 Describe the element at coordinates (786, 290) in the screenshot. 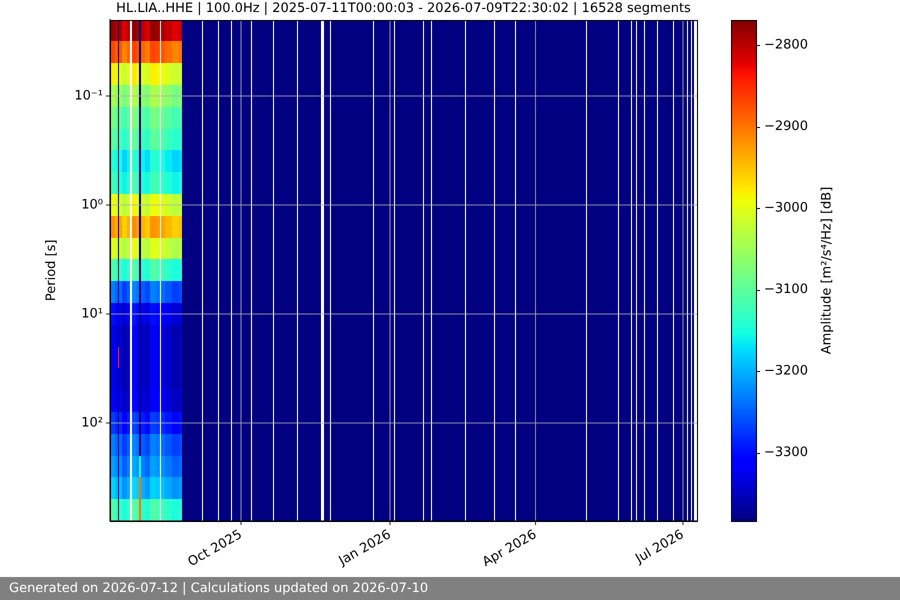

I see `color-bar-label: −3100` at that location.